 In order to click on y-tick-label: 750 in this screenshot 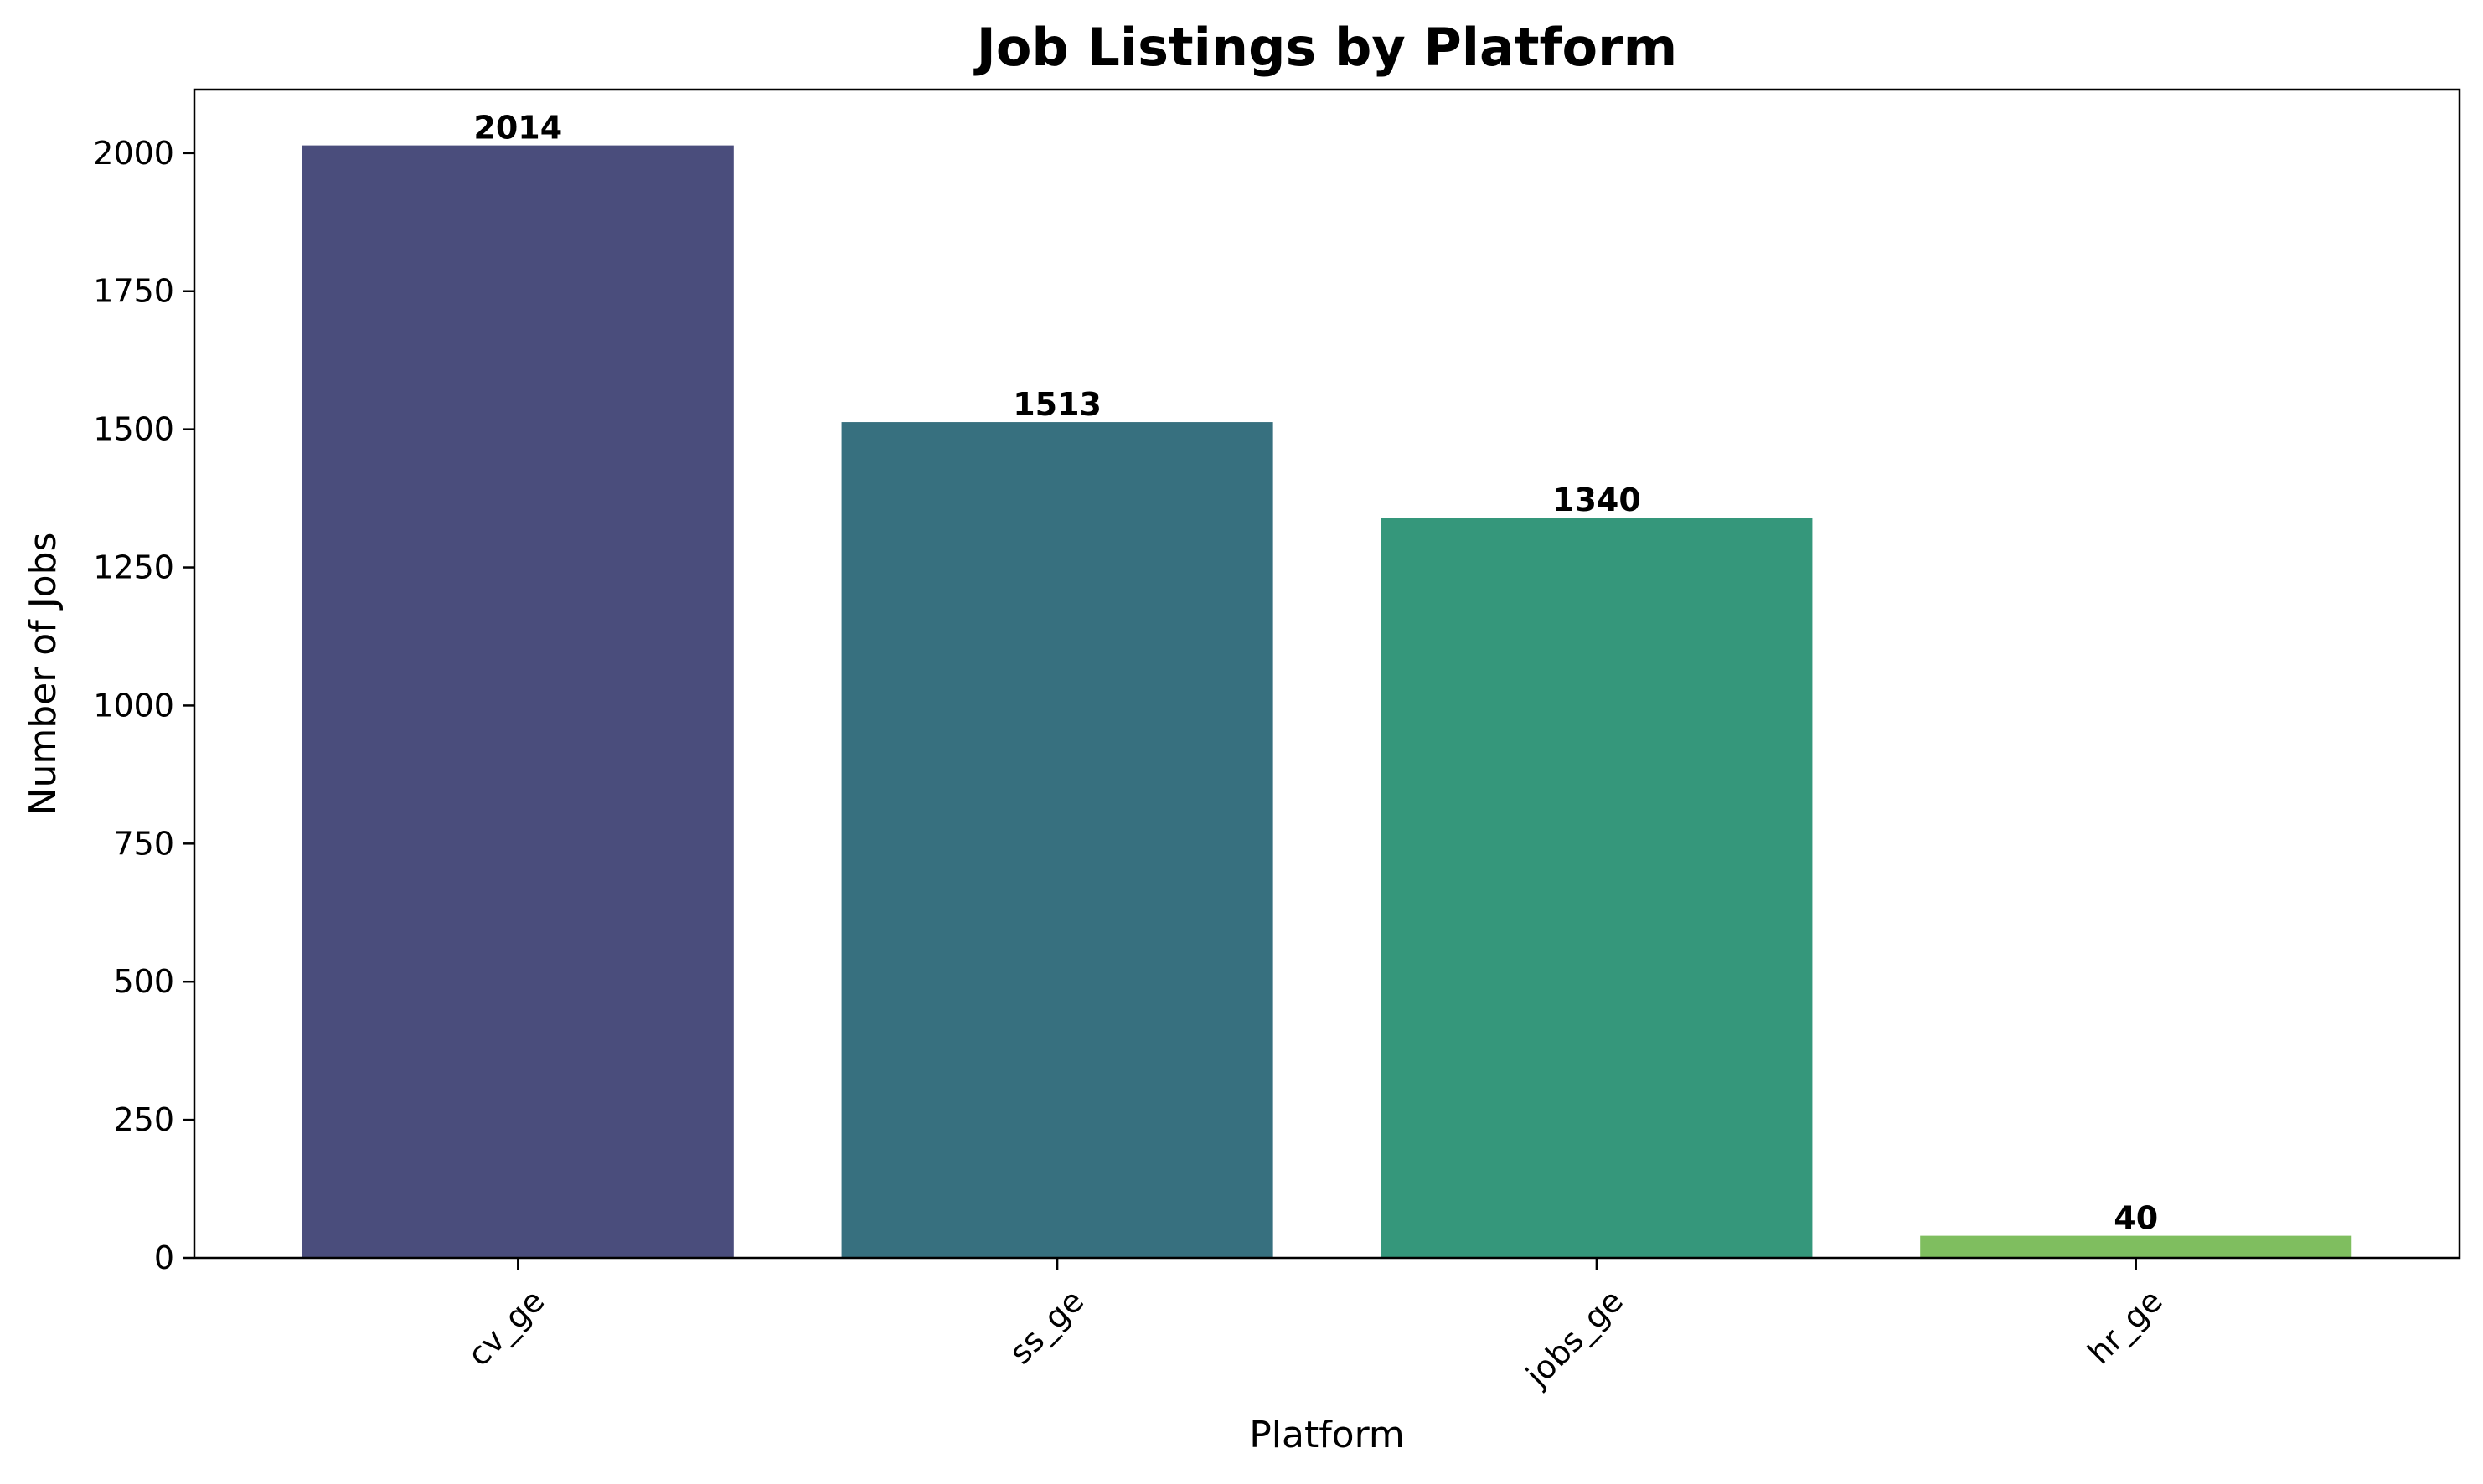, I will do `click(143, 843)`.